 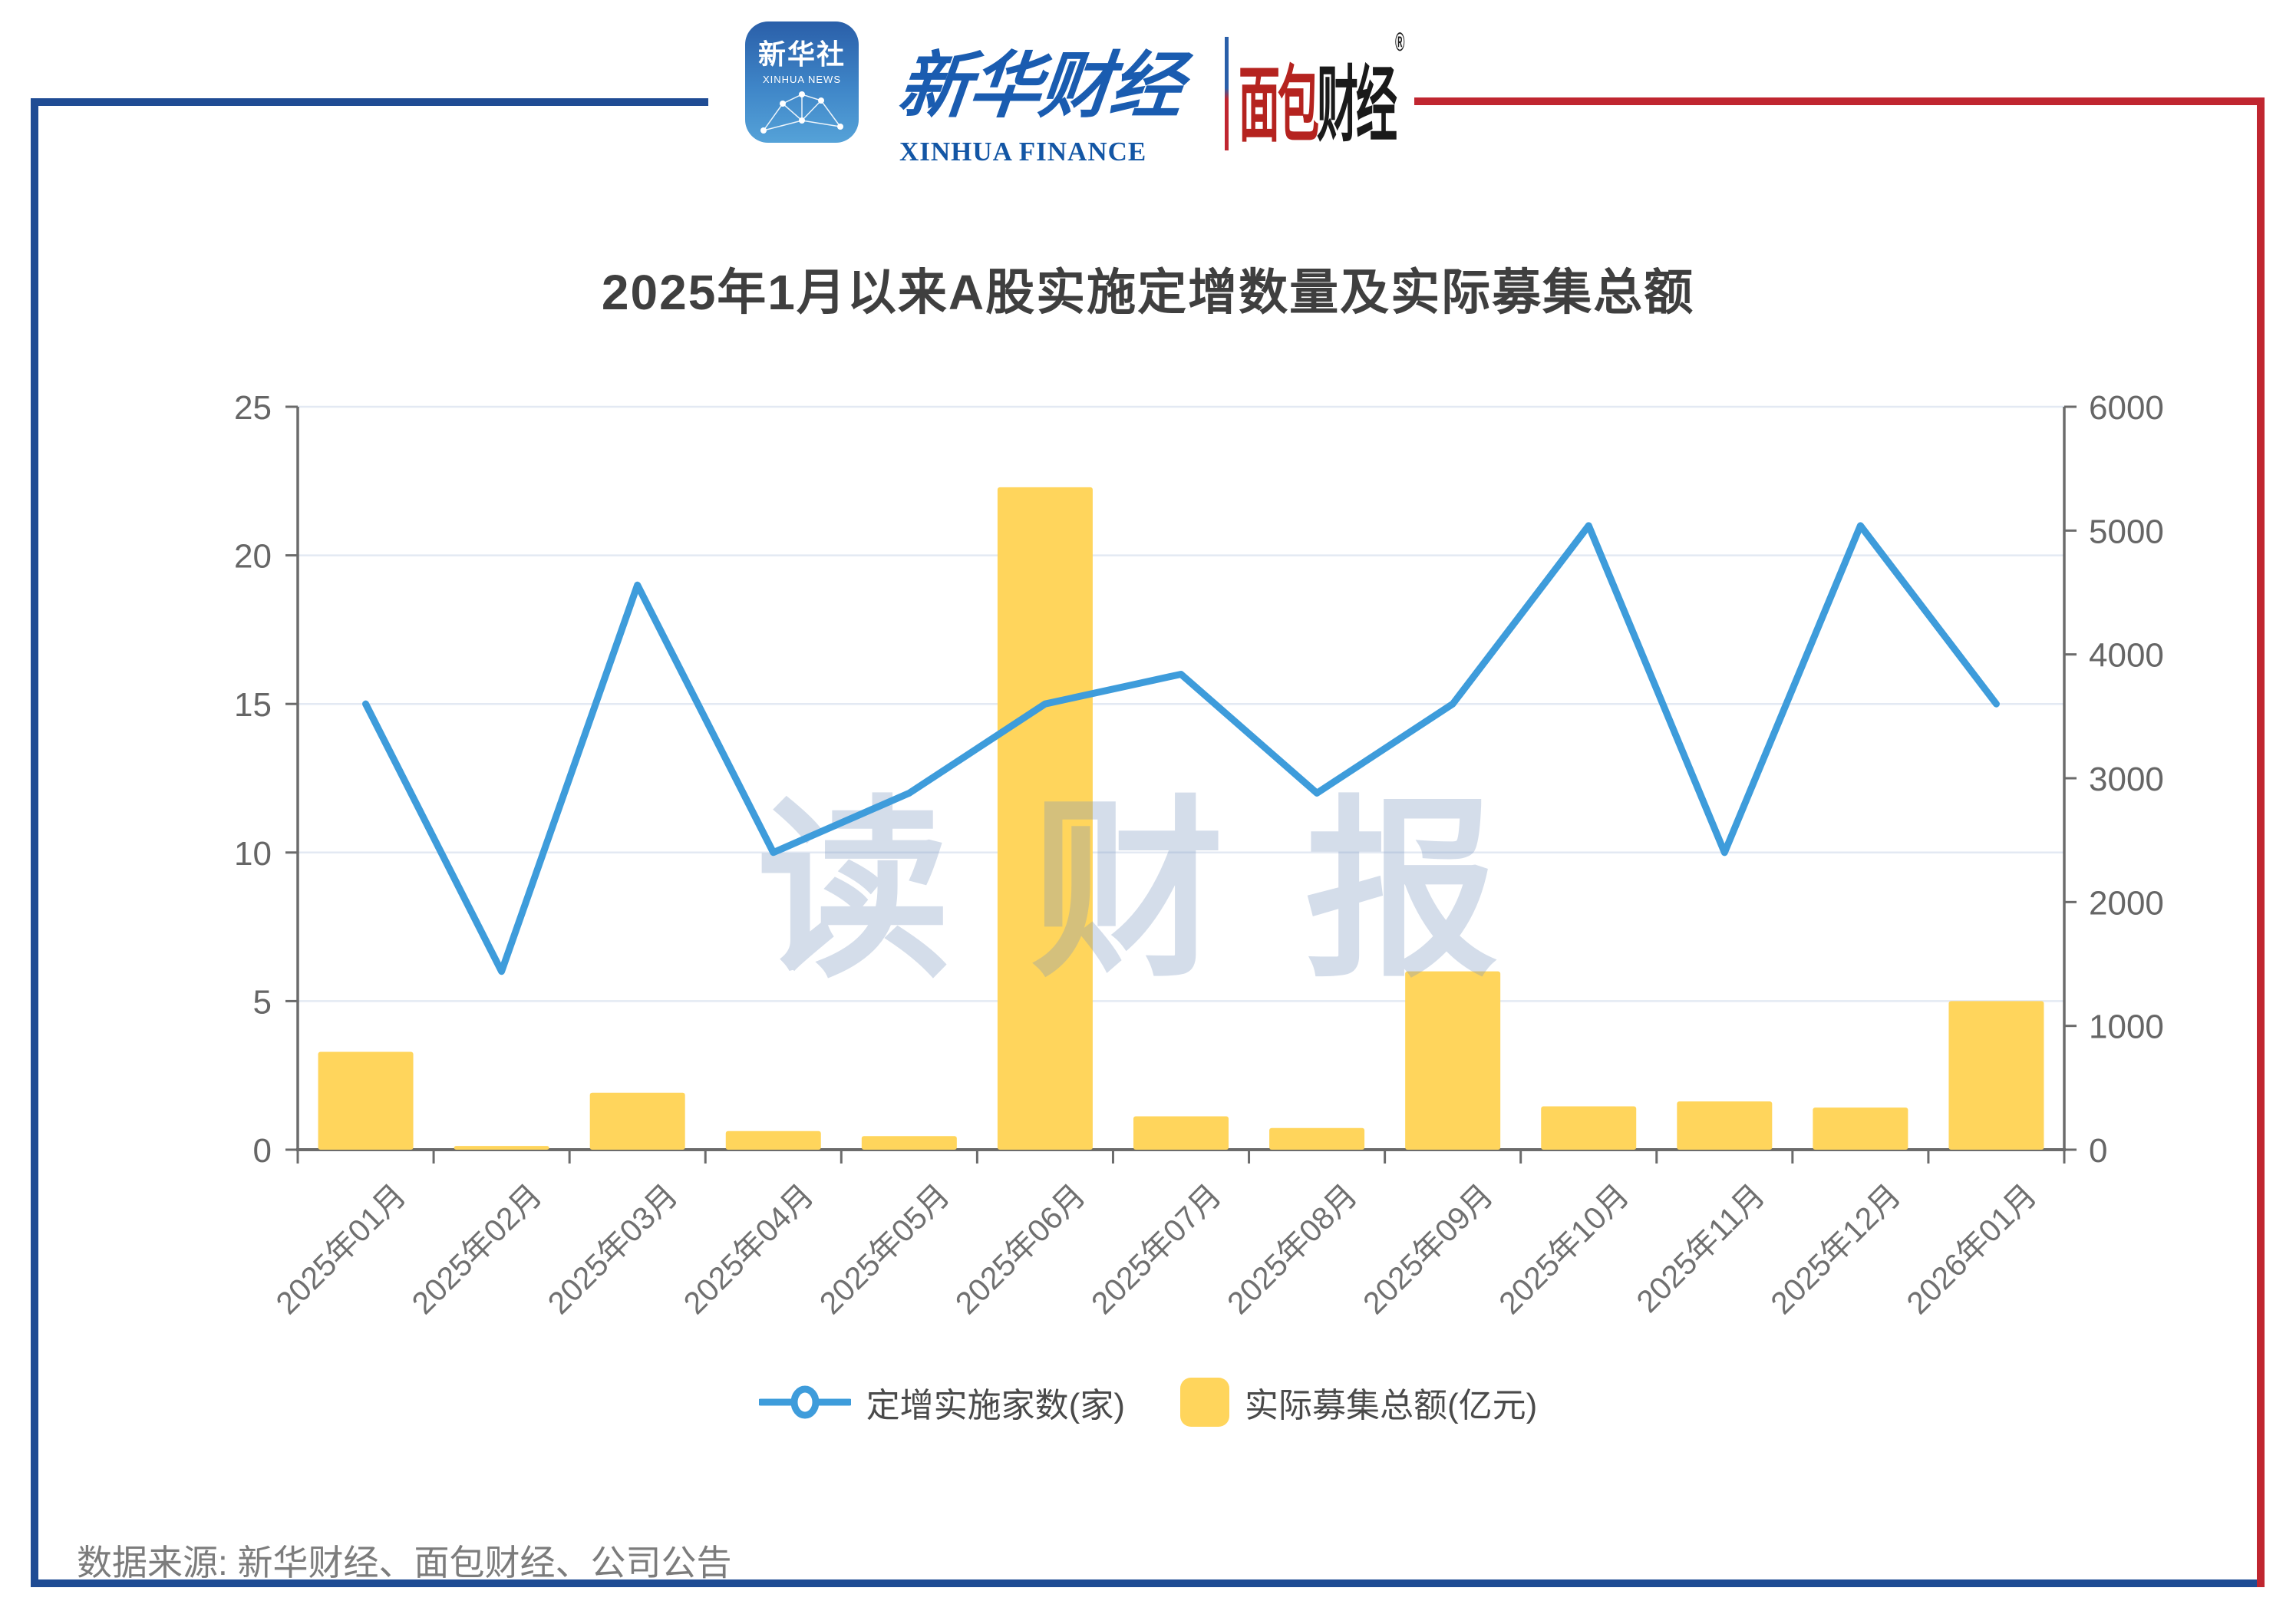 I want to click on frame-top-left-blue-line, so click(x=369, y=102).